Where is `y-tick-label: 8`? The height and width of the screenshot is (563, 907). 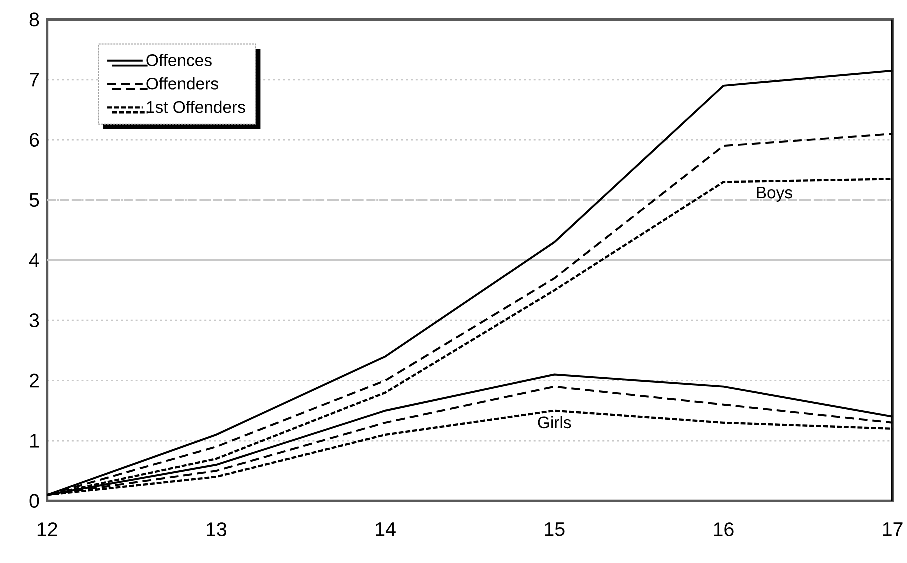 y-tick-label: 8 is located at coordinates (35, 19).